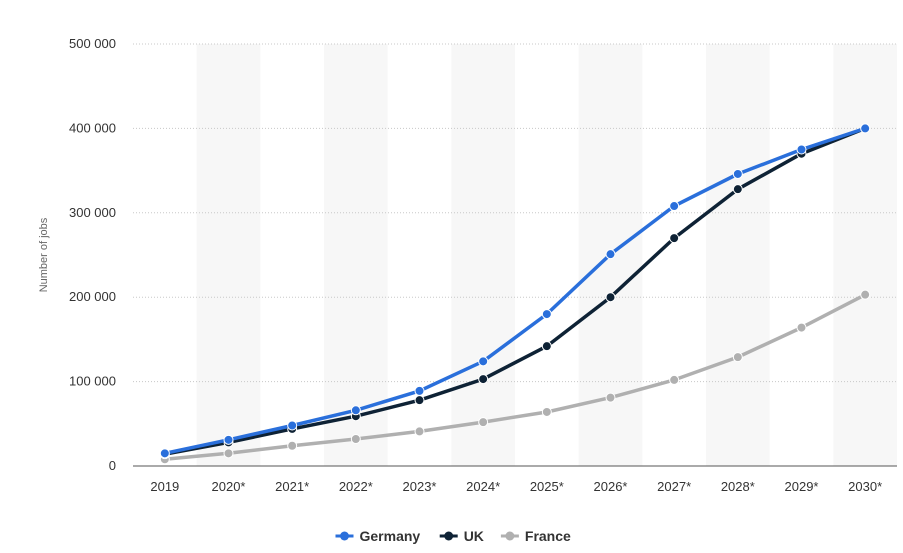 The image size is (903, 553). Describe the element at coordinates (419, 400) in the screenshot. I see `point-uk-2023*` at that location.